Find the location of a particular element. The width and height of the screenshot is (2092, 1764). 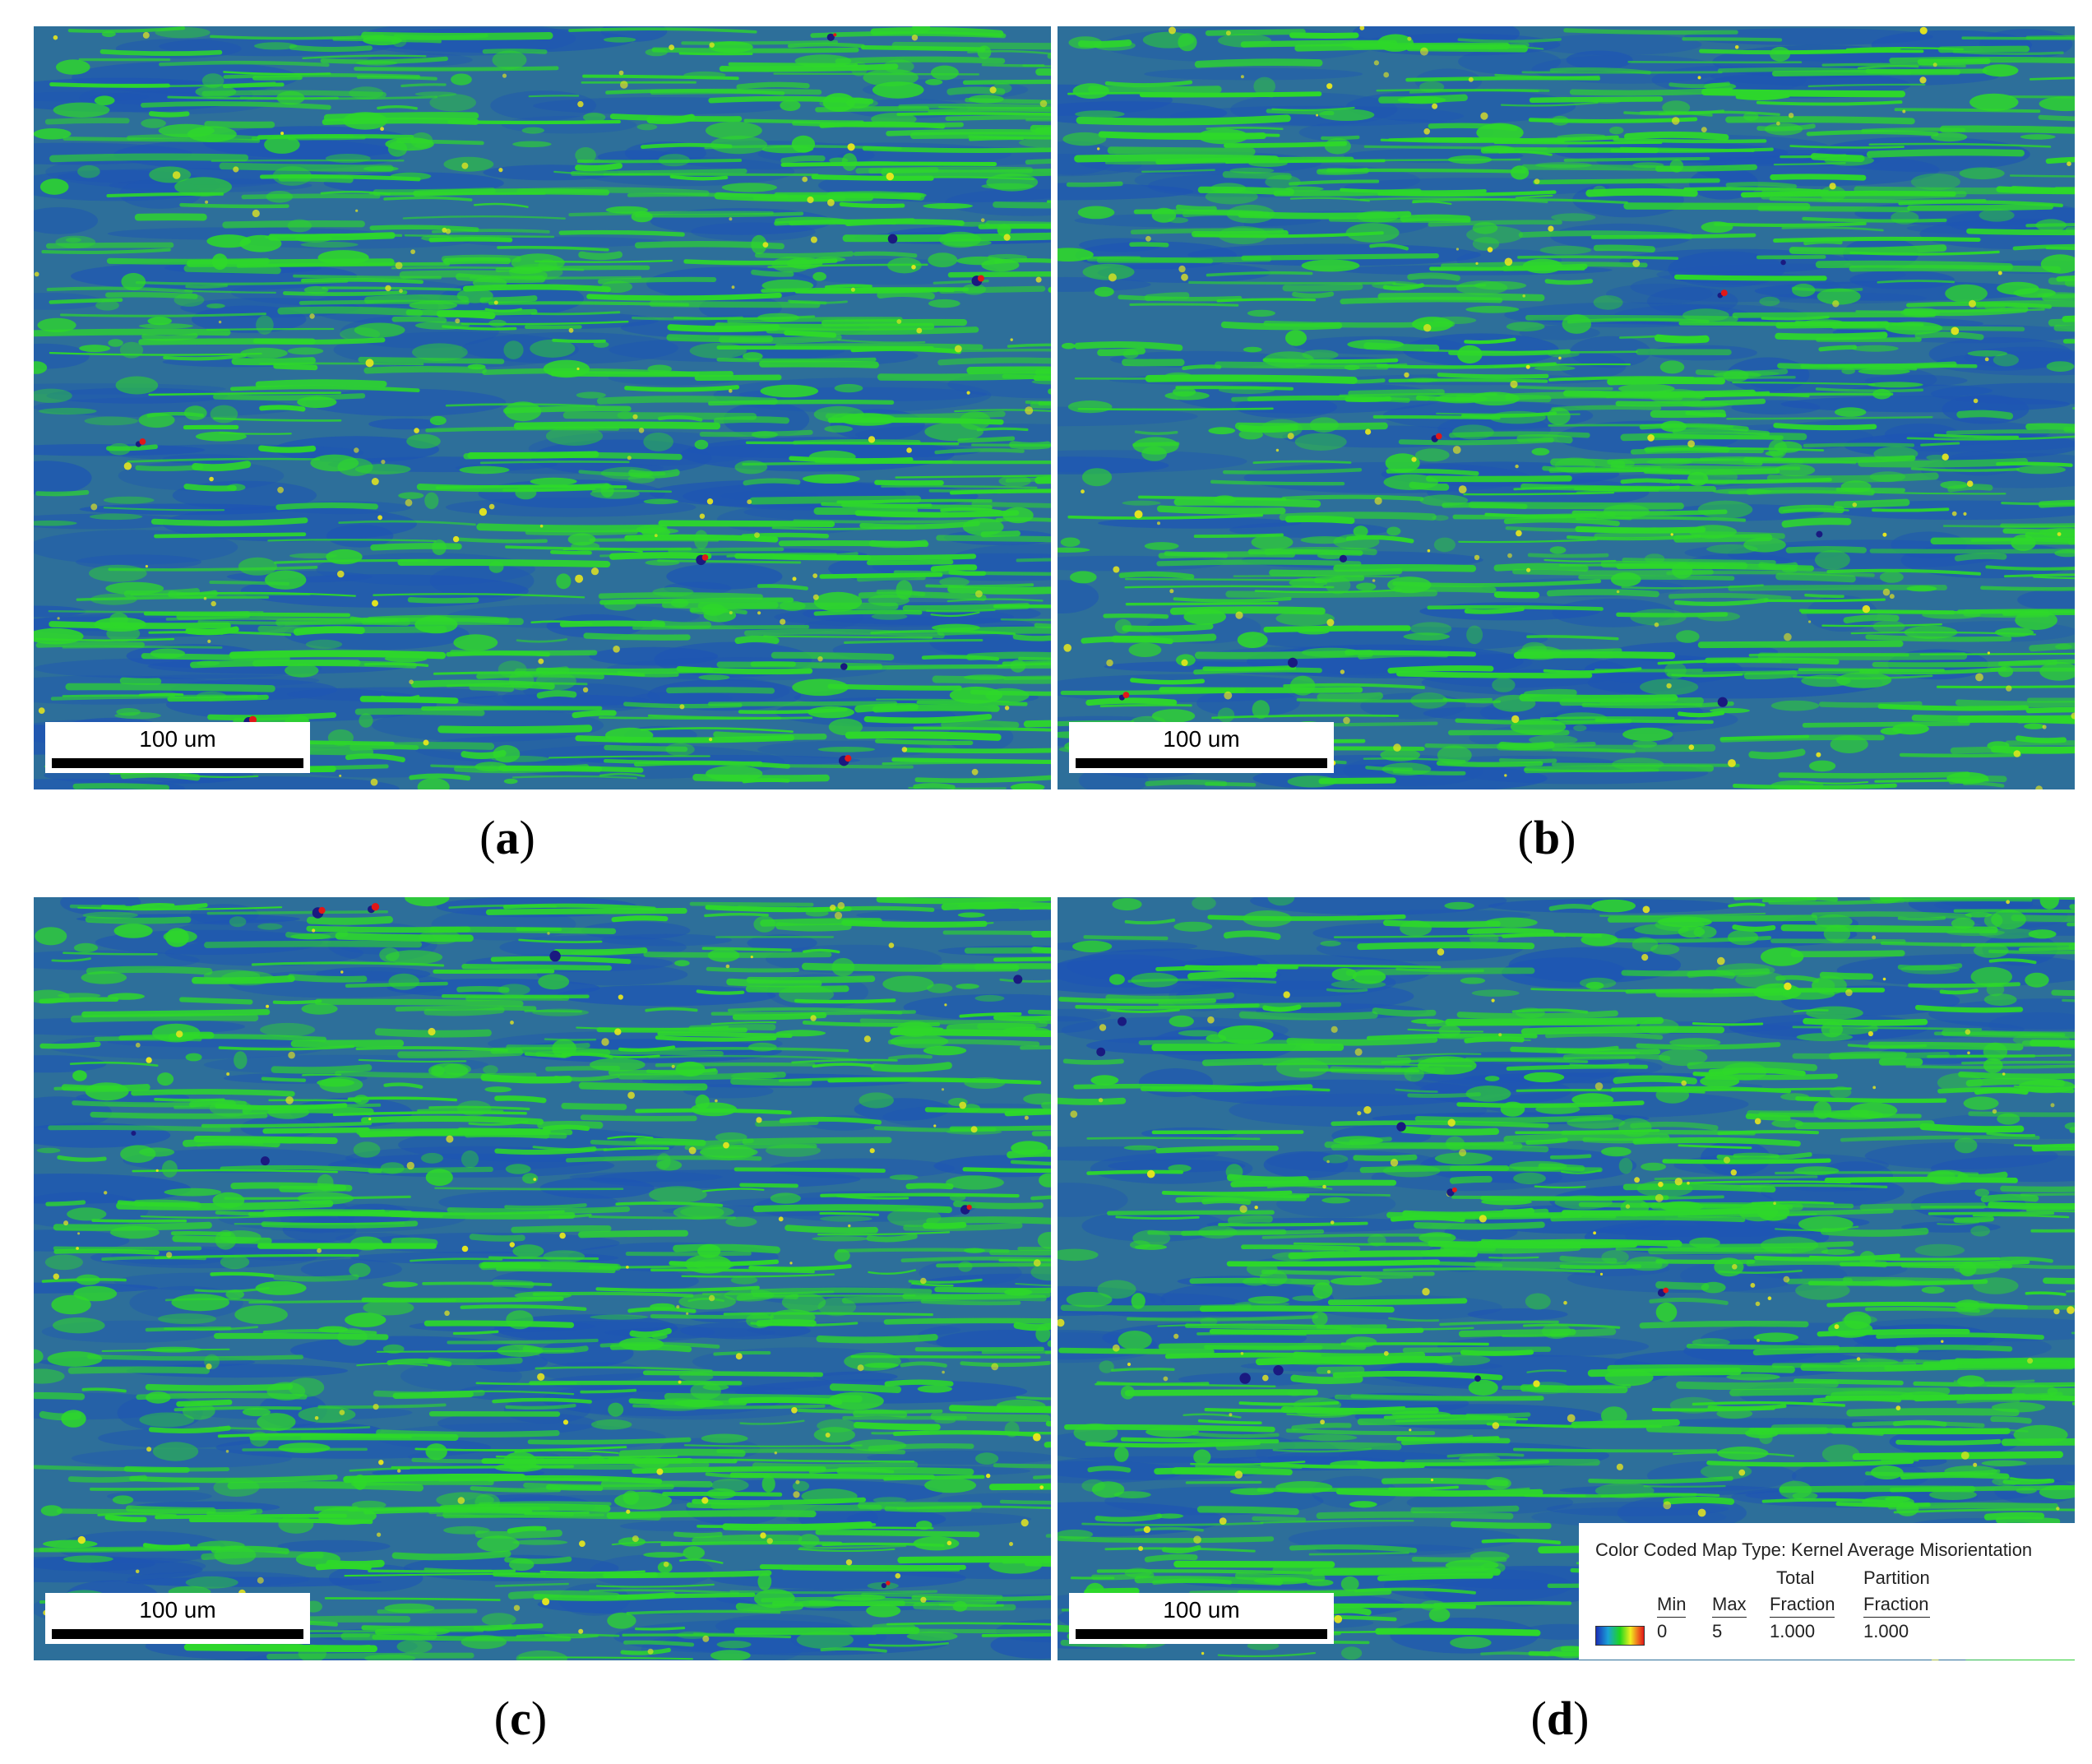

scale-bar-a: 100 um is located at coordinates (178, 747).